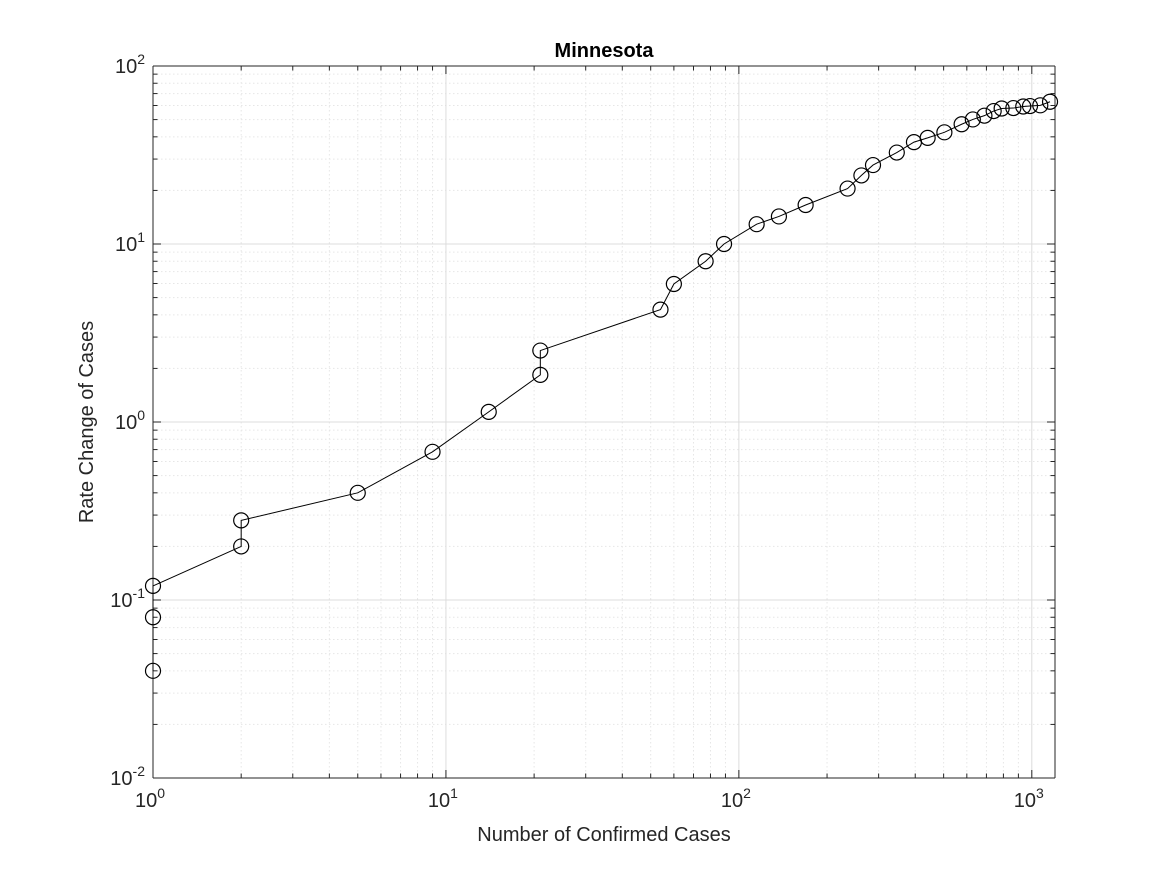 The image size is (1167, 875). I want to click on x-tick-label: 10³, so click(1029, 798).